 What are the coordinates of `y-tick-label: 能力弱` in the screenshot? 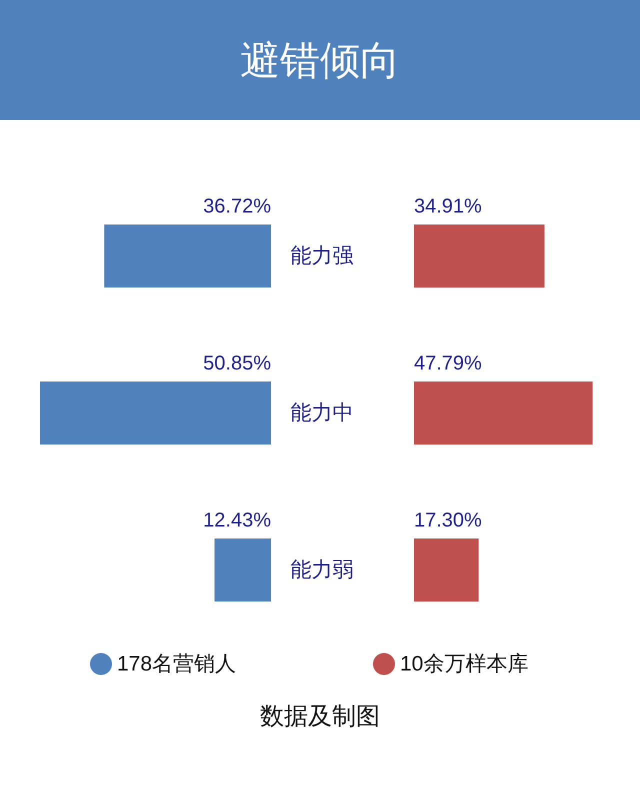 It's located at (322, 570).